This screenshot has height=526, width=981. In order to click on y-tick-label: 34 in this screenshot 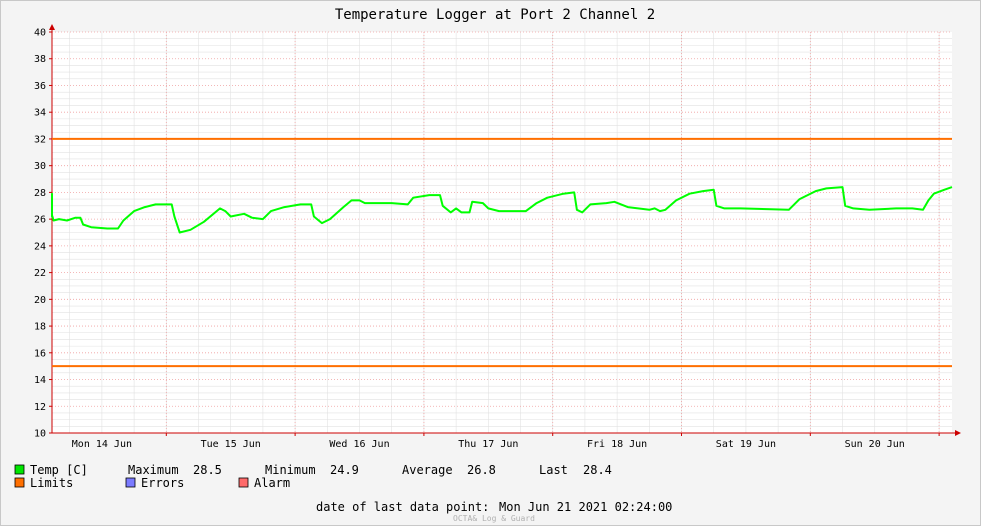, I will do `click(40, 113)`.